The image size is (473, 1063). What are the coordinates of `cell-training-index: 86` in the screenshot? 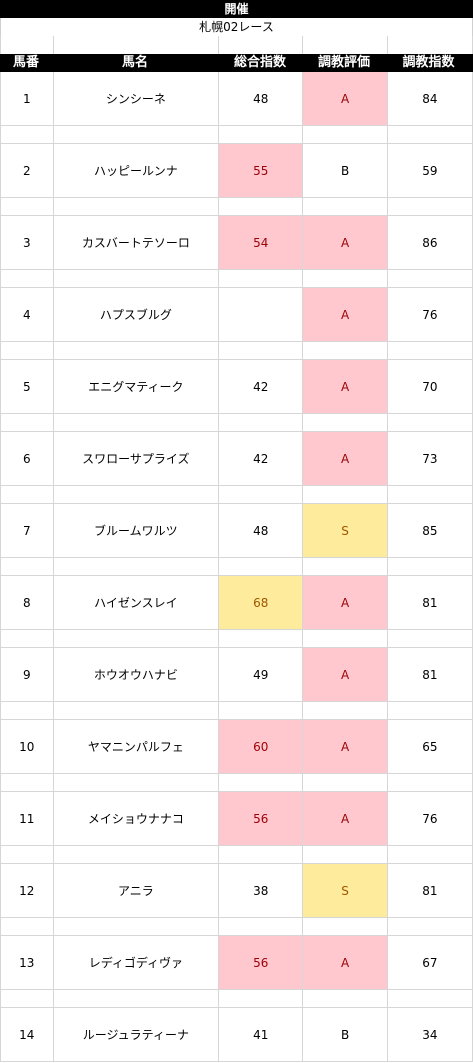 It's located at (430, 243).